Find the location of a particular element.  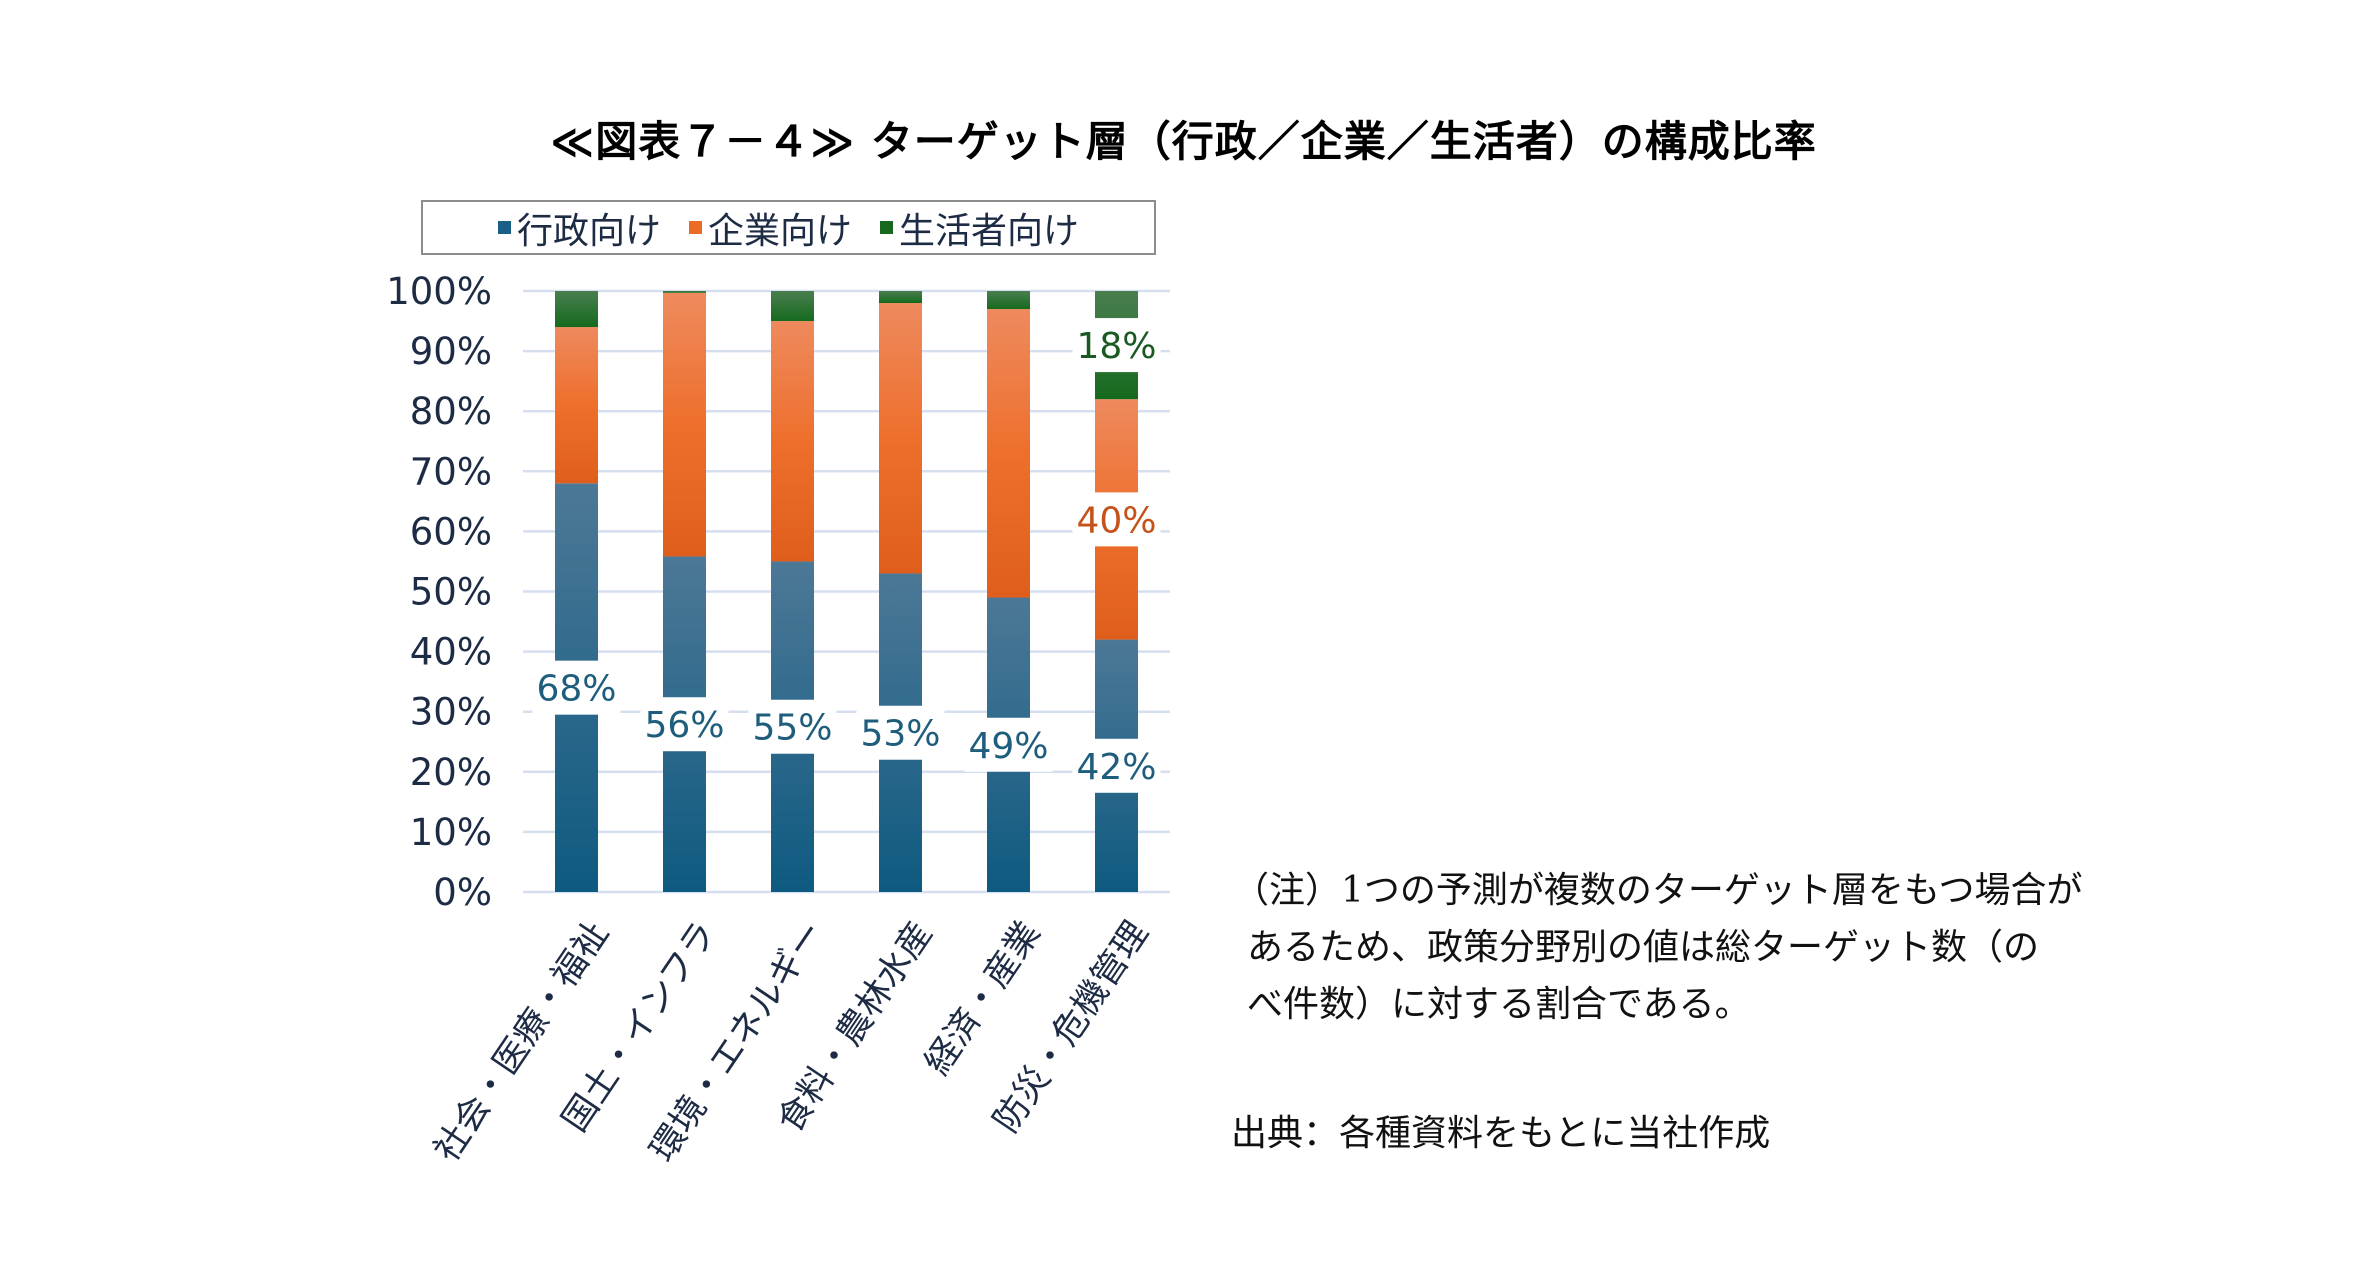

y-tick-label: 50% is located at coordinates (451, 592).